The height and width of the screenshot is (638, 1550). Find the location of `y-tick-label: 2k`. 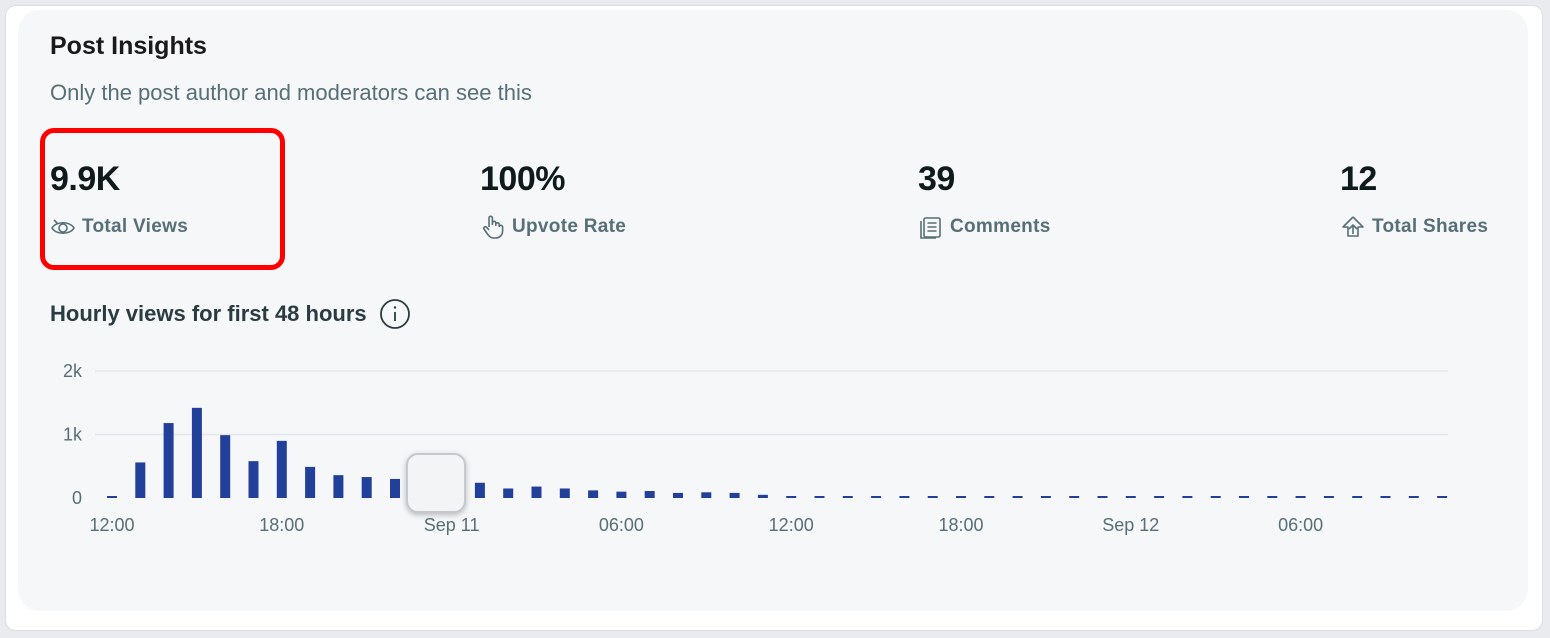

y-tick-label: 2k is located at coordinates (73, 371).